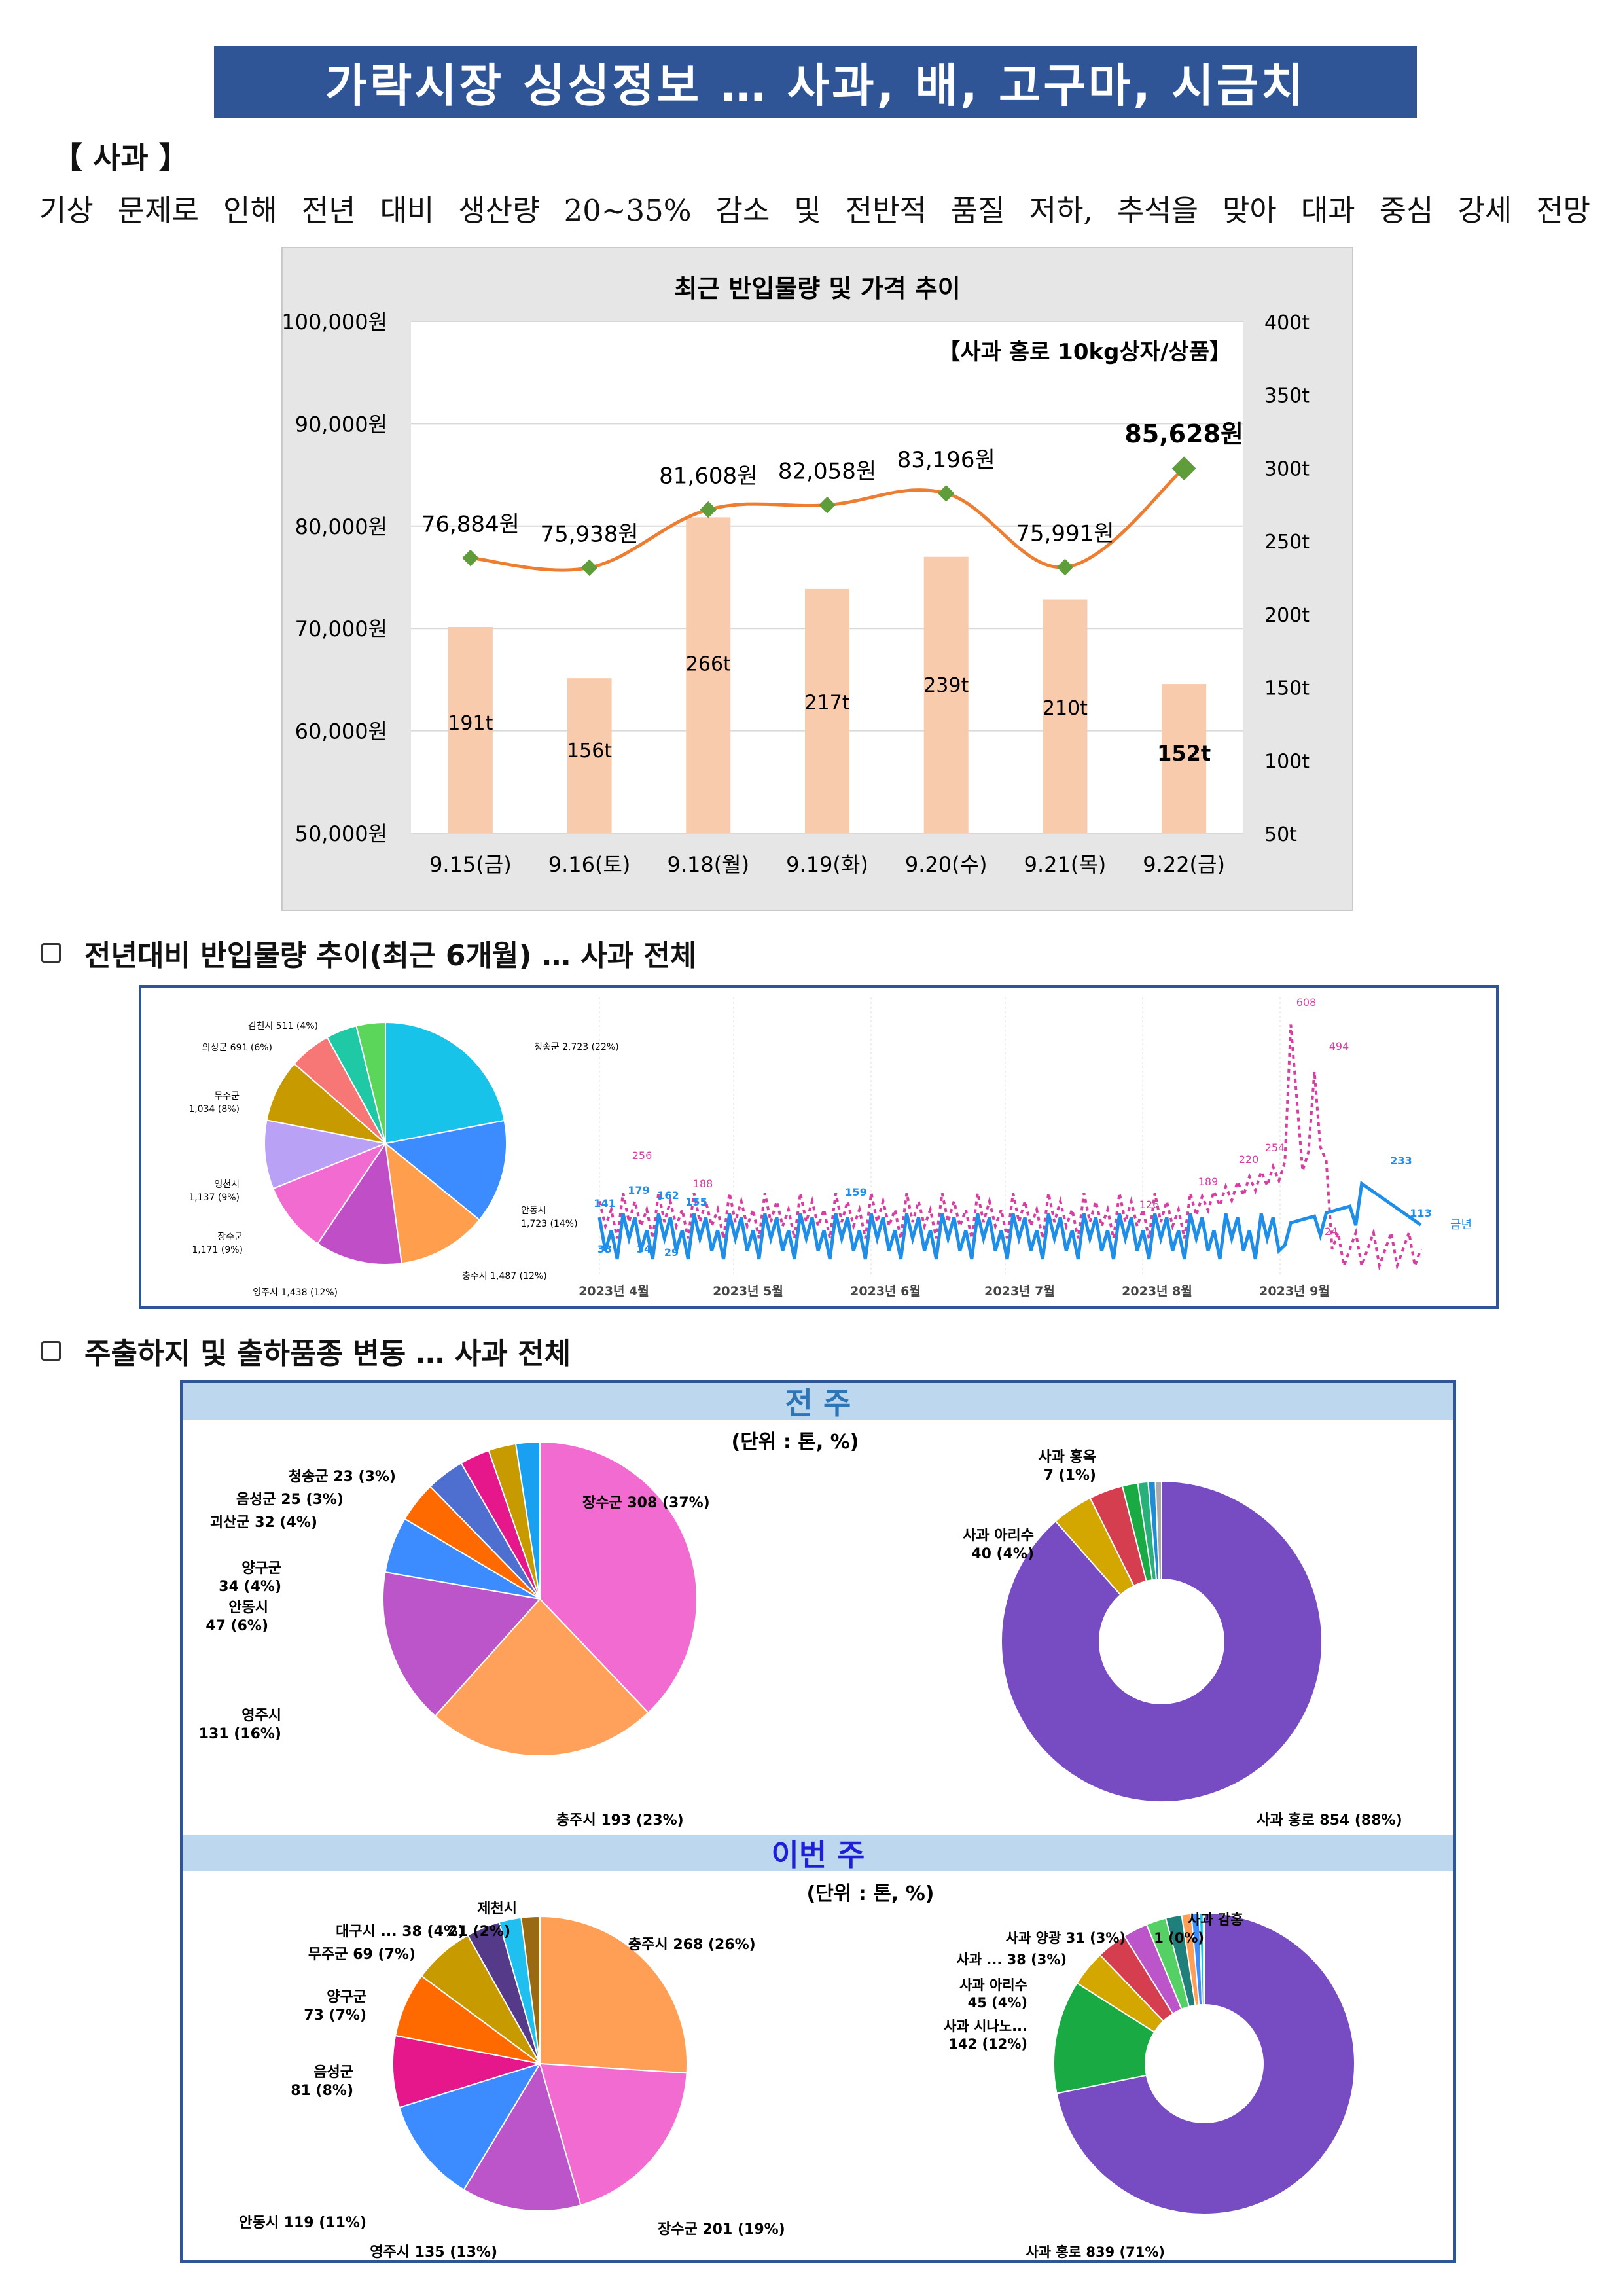 The width and height of the screenshot is (1623, 2296). Describe the element at coordinates (214, 1198) in the screenshot. I see `yearly-pie-label: 1,137 (9%)` at that location.